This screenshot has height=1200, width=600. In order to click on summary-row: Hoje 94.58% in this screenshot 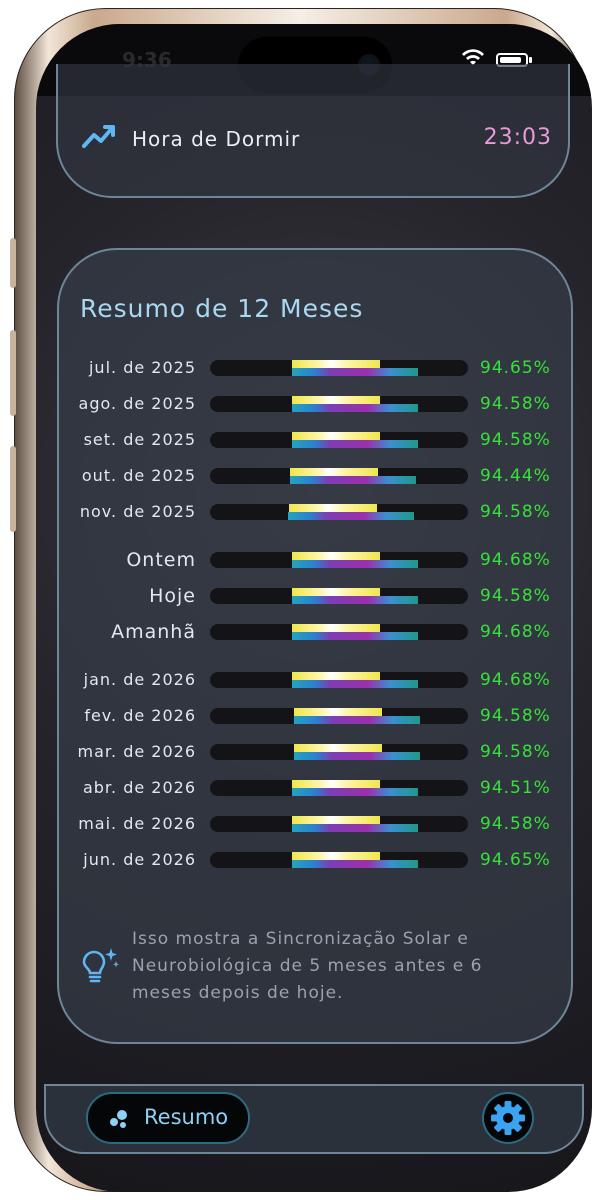, I will do `click(314, 596)`.